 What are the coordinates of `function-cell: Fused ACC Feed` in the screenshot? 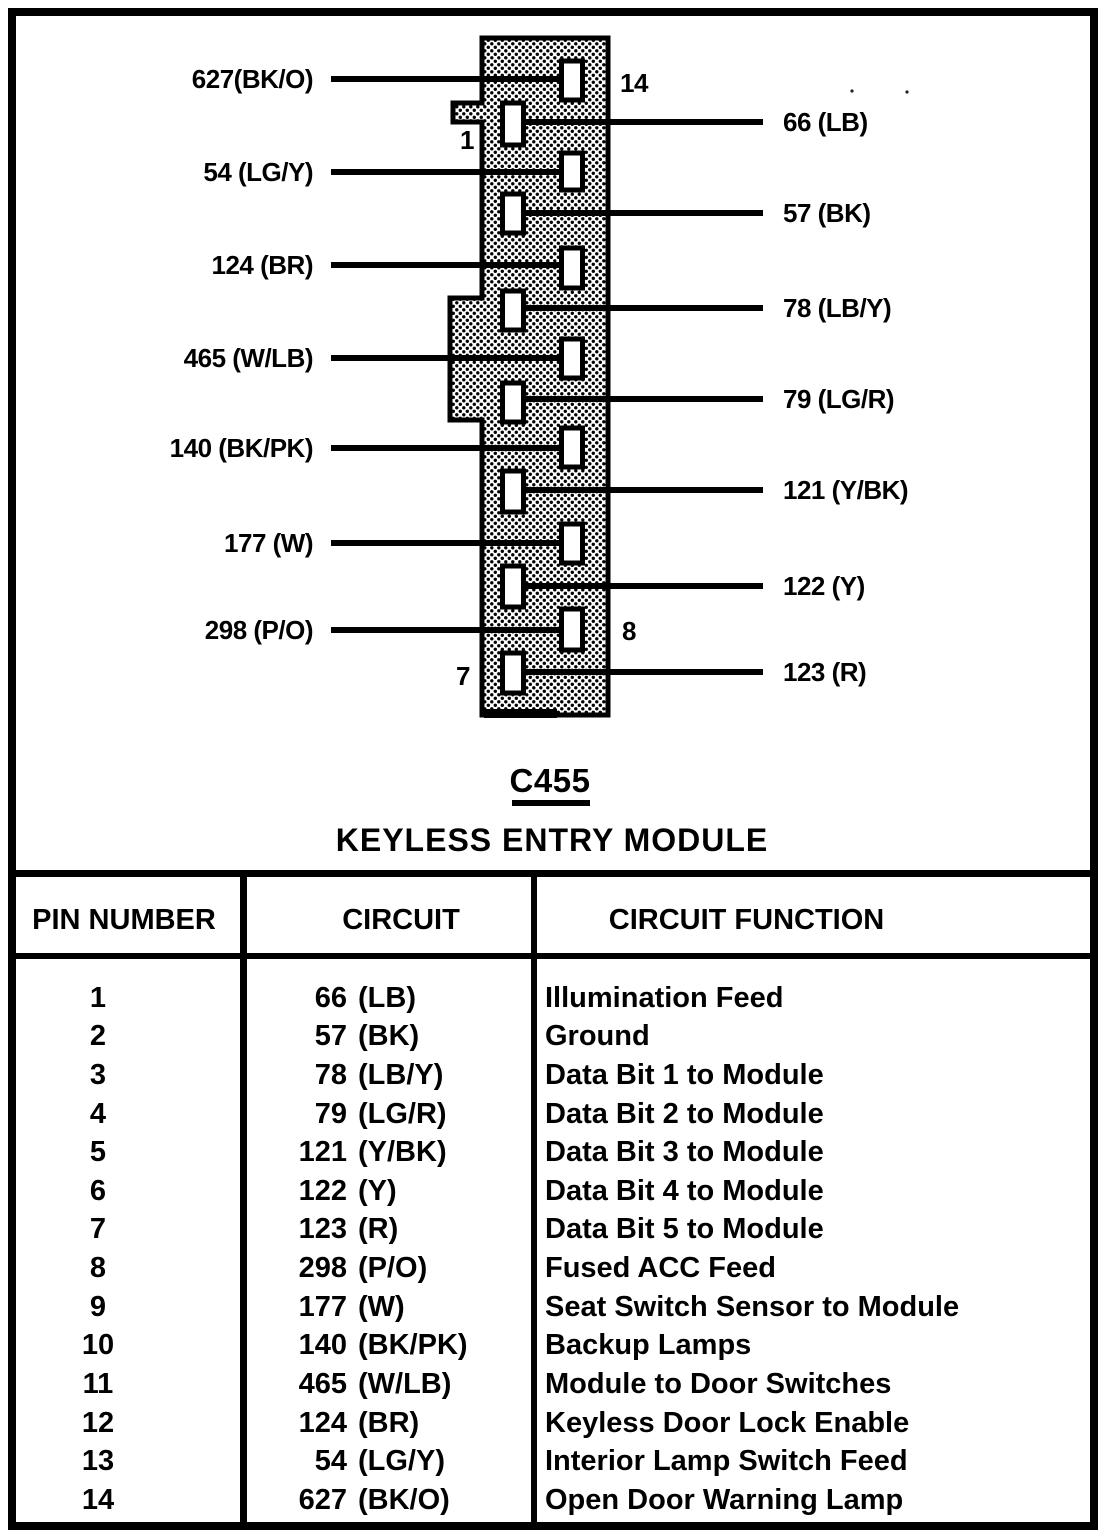 It's located at (660, 1268).